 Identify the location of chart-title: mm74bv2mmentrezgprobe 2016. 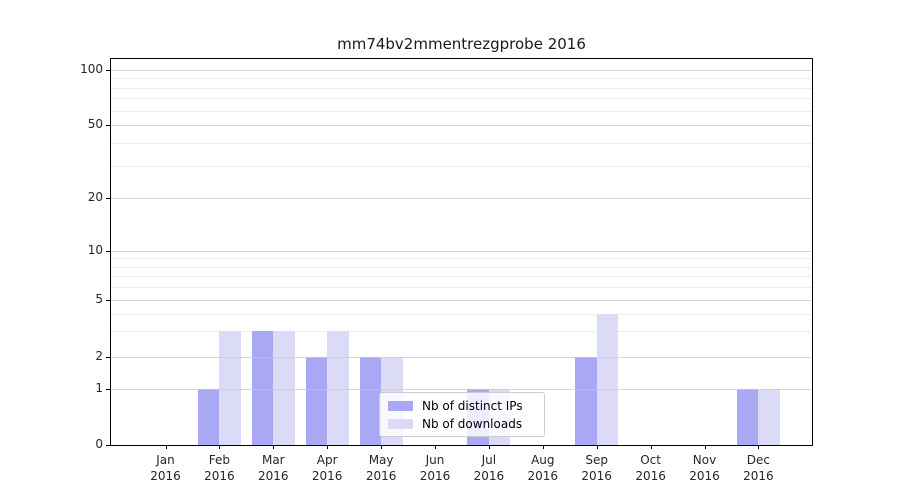
(461, 44).